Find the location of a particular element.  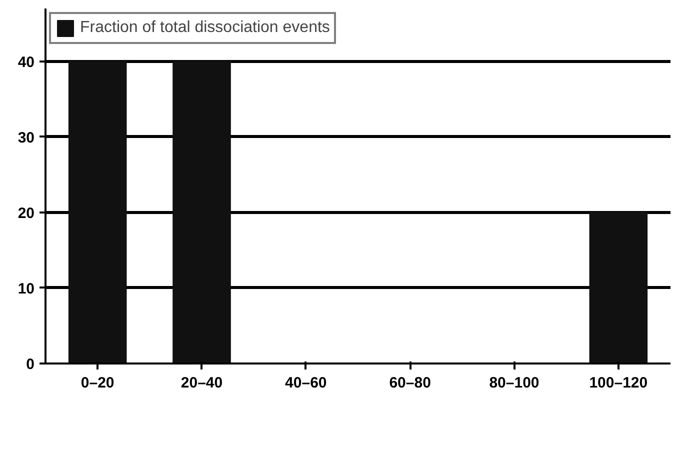

y-tick-label: 0 is located at coordinates (30, 364).